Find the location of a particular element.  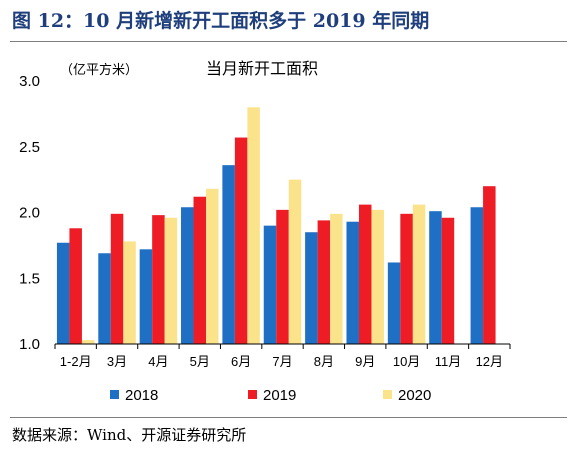

y-tick-label: 2.0 is located at coordinates (29, 213).